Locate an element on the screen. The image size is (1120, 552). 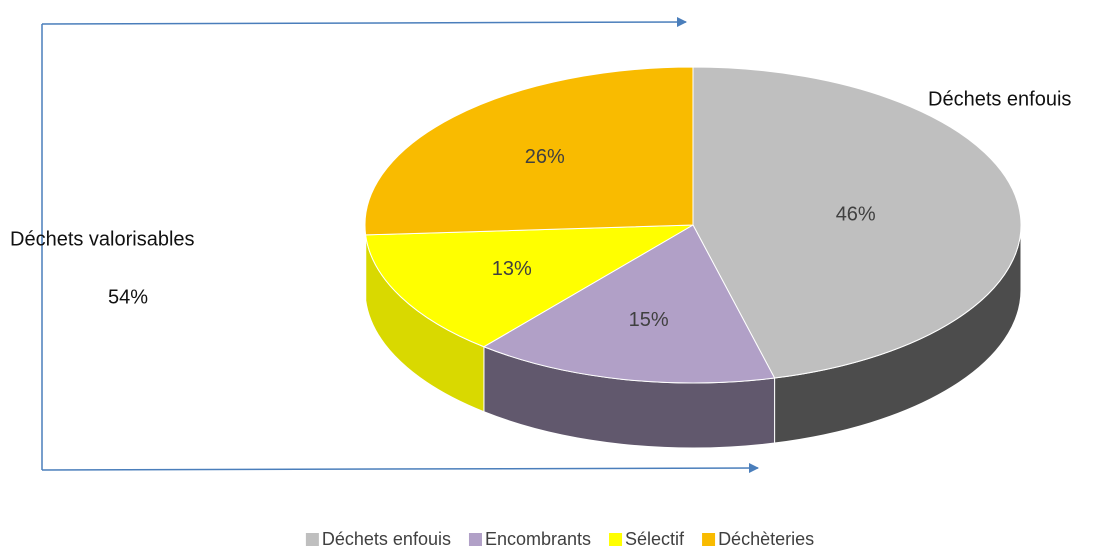
annotation: 54% is located at coordinates (128, 297).